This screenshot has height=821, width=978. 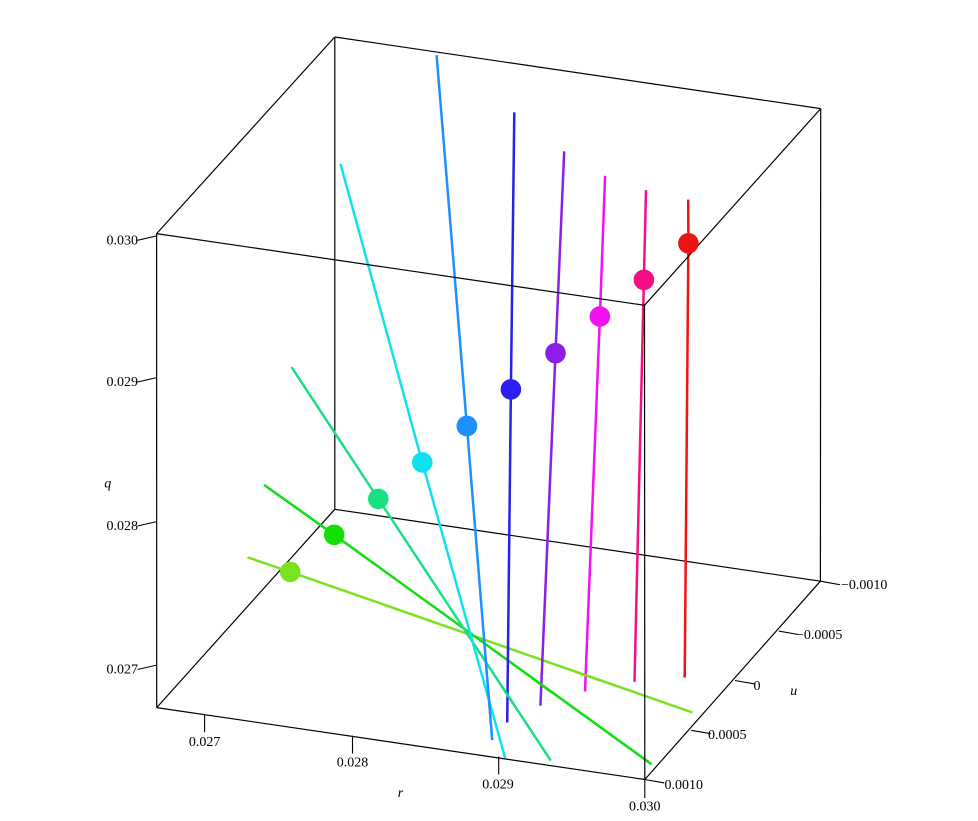 I want to click on svg-text: −0.0005, so click(x=819, y=635).